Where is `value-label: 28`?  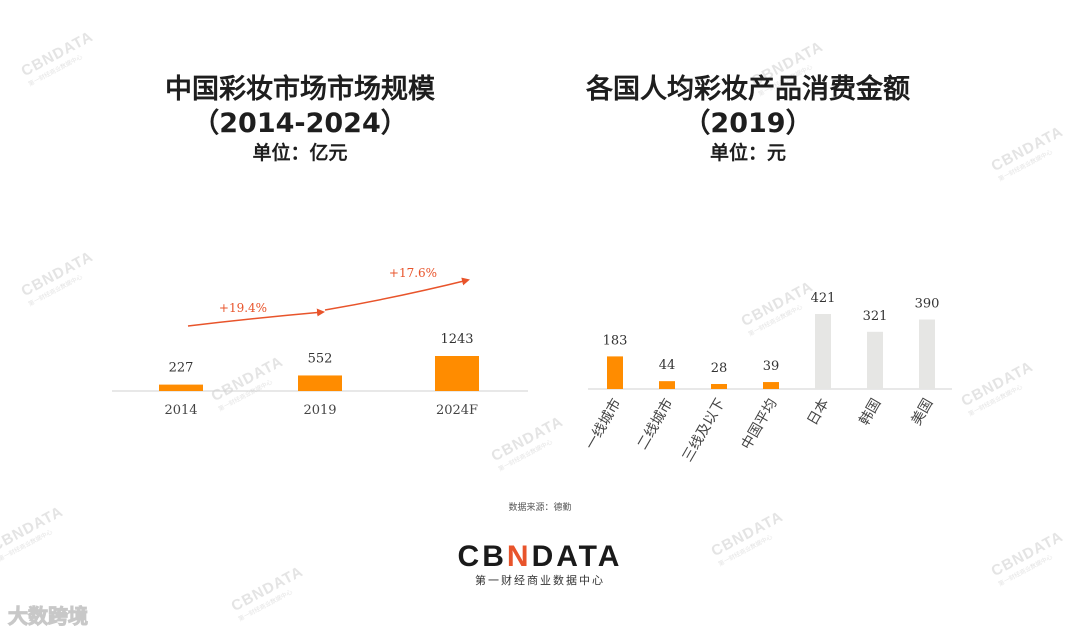
value-label: 28 is located at coordinates (719, 368).